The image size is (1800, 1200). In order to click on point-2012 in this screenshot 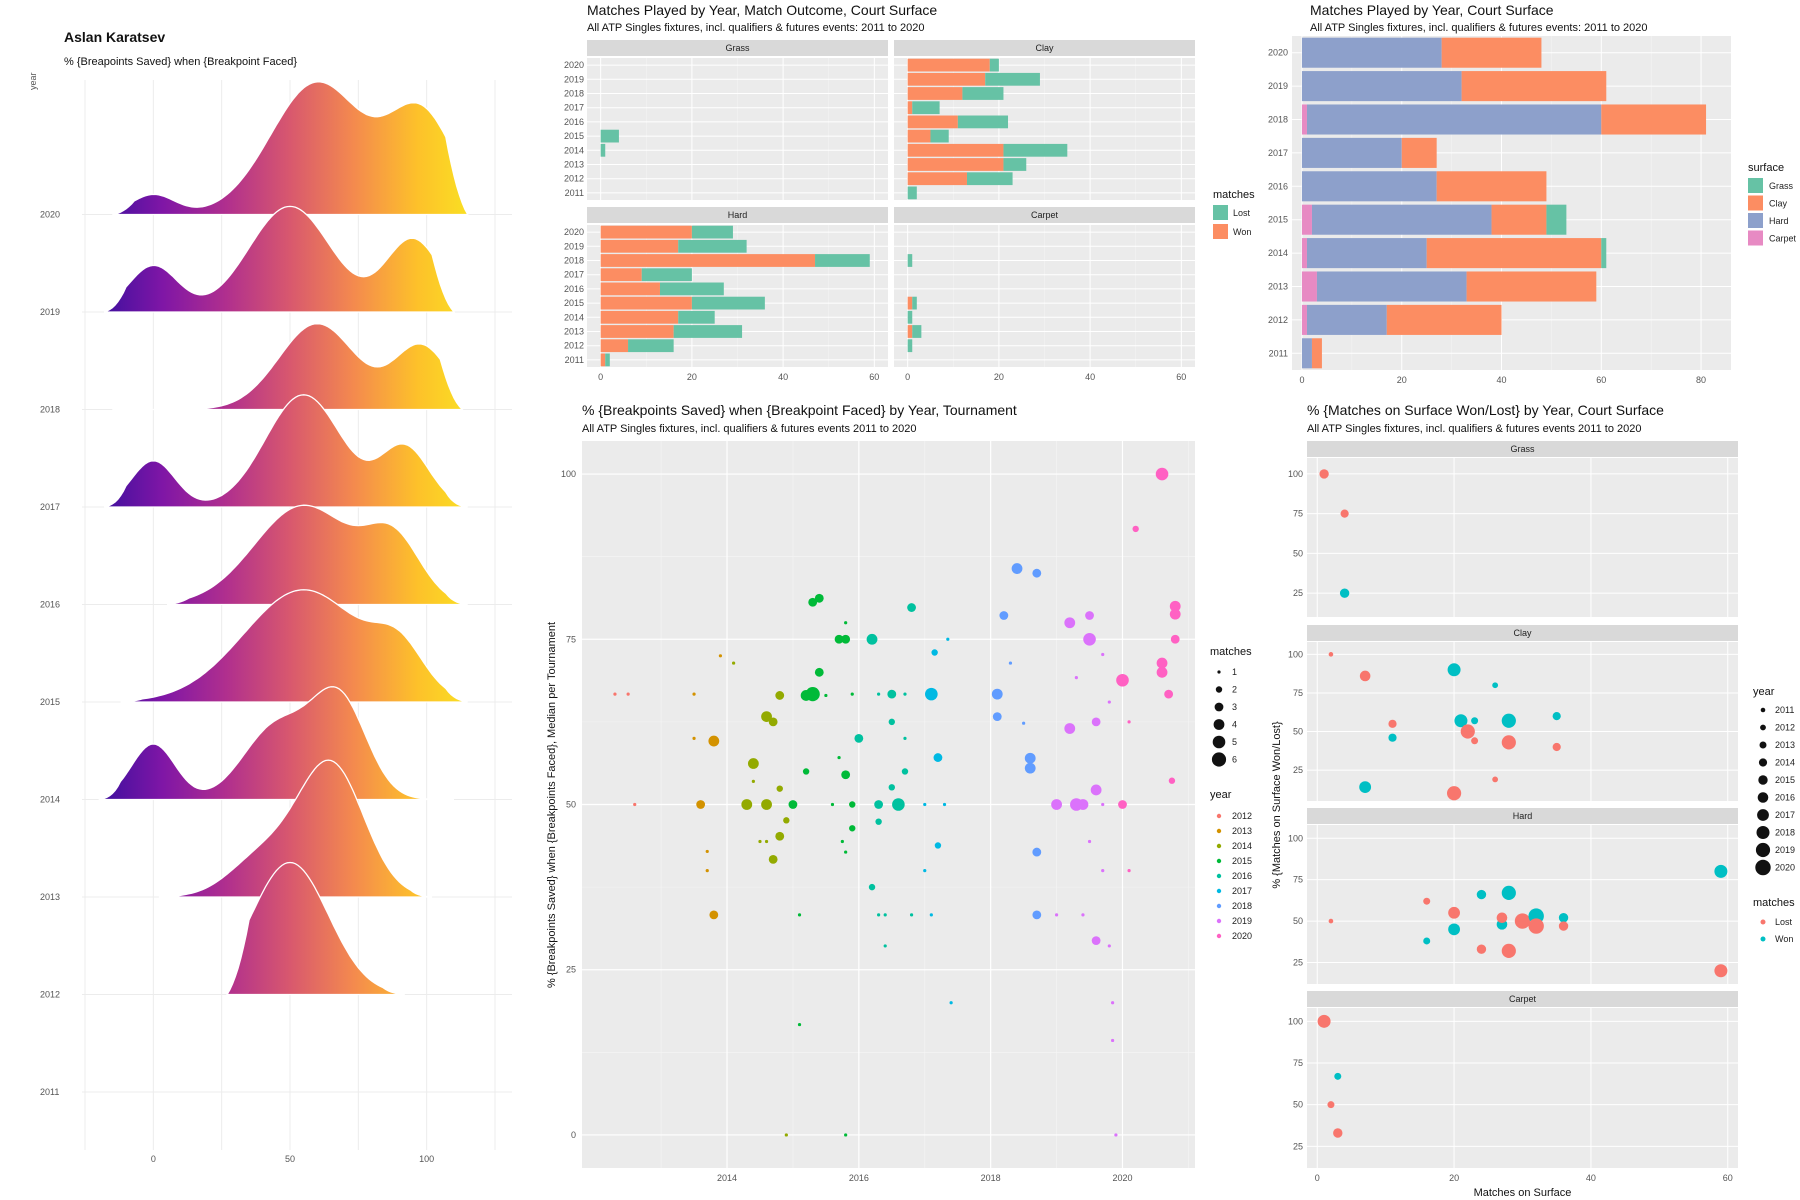, I will do `click(635, 804)`.